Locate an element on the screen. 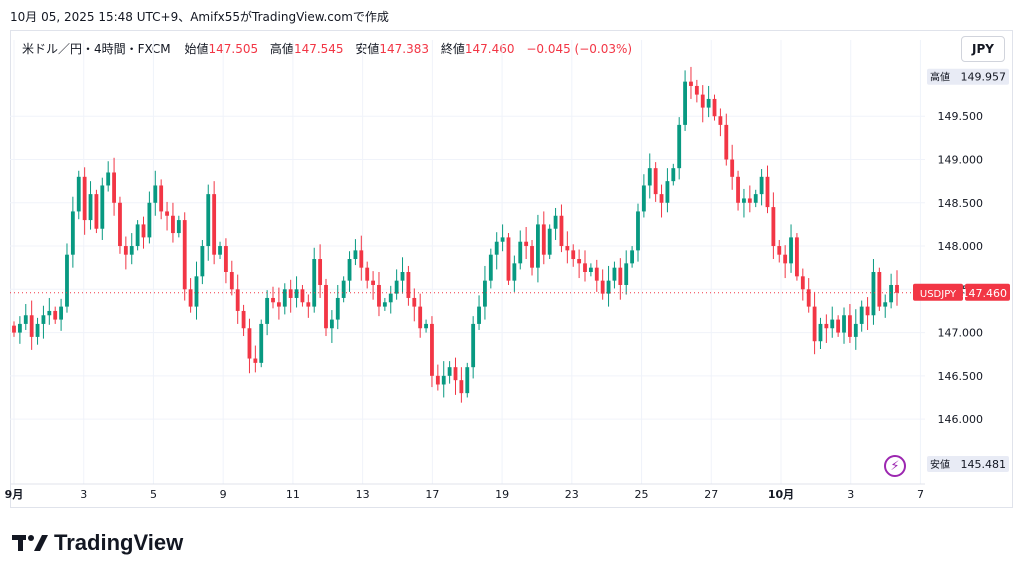  x-tick-label: 3 is located at coordinates (83, 494).